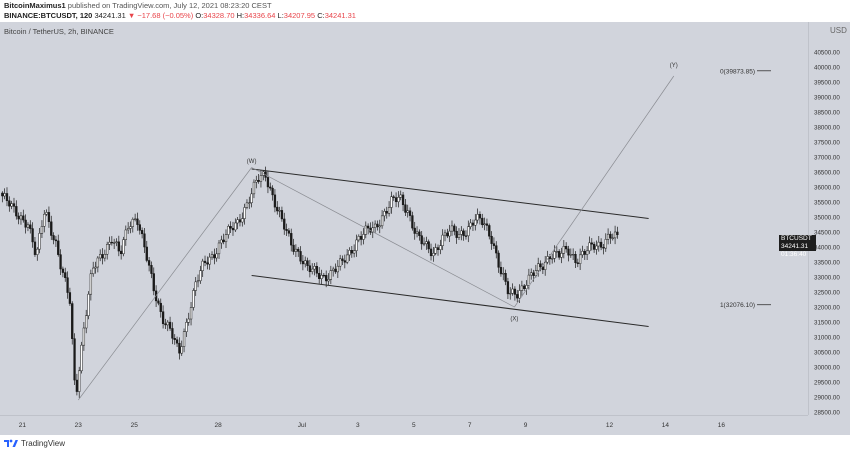 The width and height of the screenshot is (850, 453). Describe the element at coordinates (240, 15) in the screenshot. I see `high-label: H:` at that location.